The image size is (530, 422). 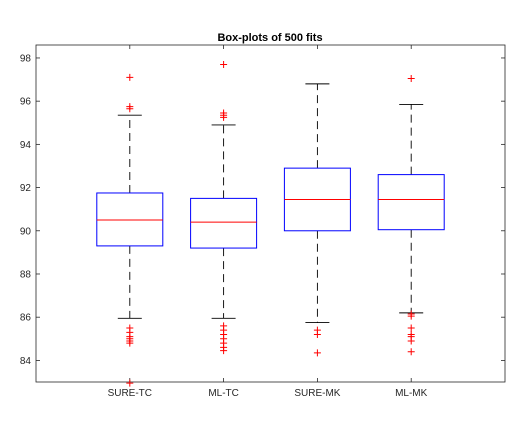 What do you see at coordinates (26, 361) in the screenshot?
I see `y-tick-label: 84` at bounding box center [26, 361].